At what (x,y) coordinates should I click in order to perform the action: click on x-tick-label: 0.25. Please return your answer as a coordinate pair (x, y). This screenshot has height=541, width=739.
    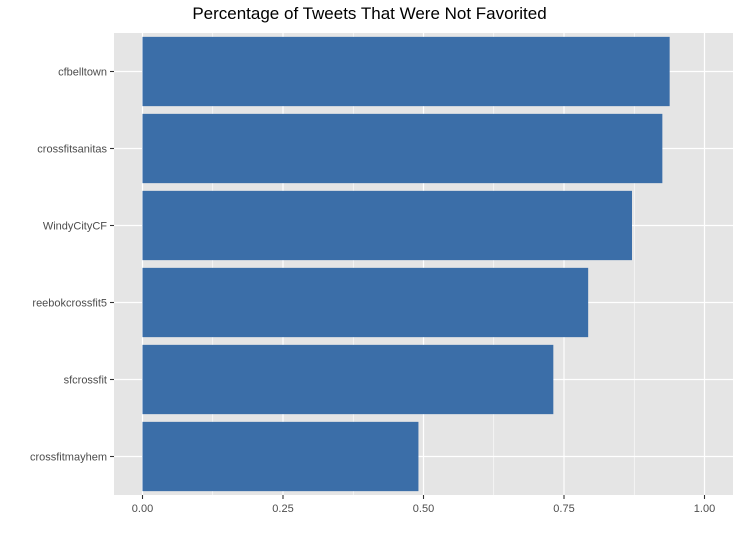
    Looking at the image, I should click on (282, 509).